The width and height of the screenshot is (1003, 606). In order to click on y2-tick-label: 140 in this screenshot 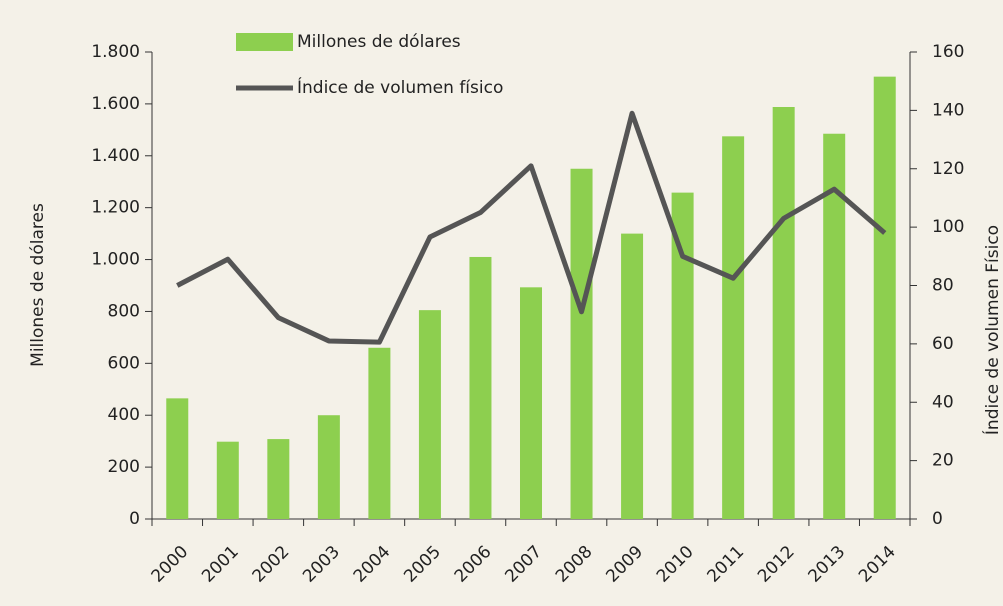, I will do `click(948, 110)`.